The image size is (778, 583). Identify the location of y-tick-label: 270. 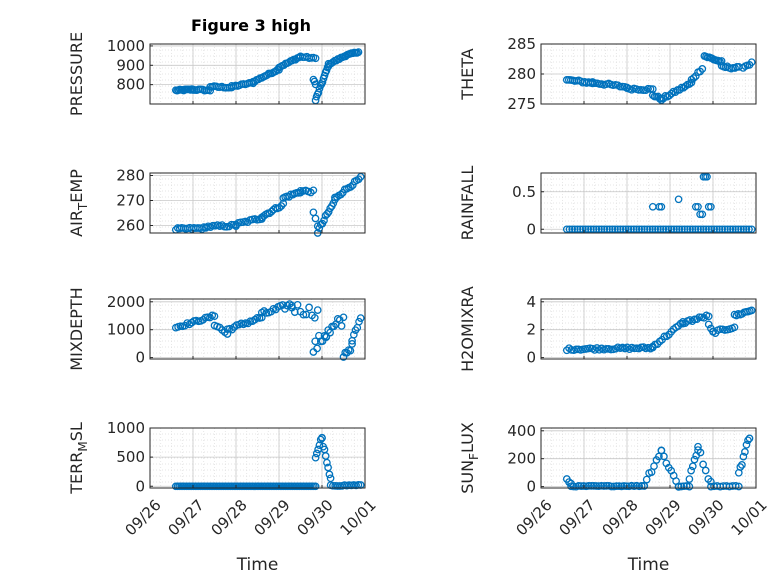
(130, 201).